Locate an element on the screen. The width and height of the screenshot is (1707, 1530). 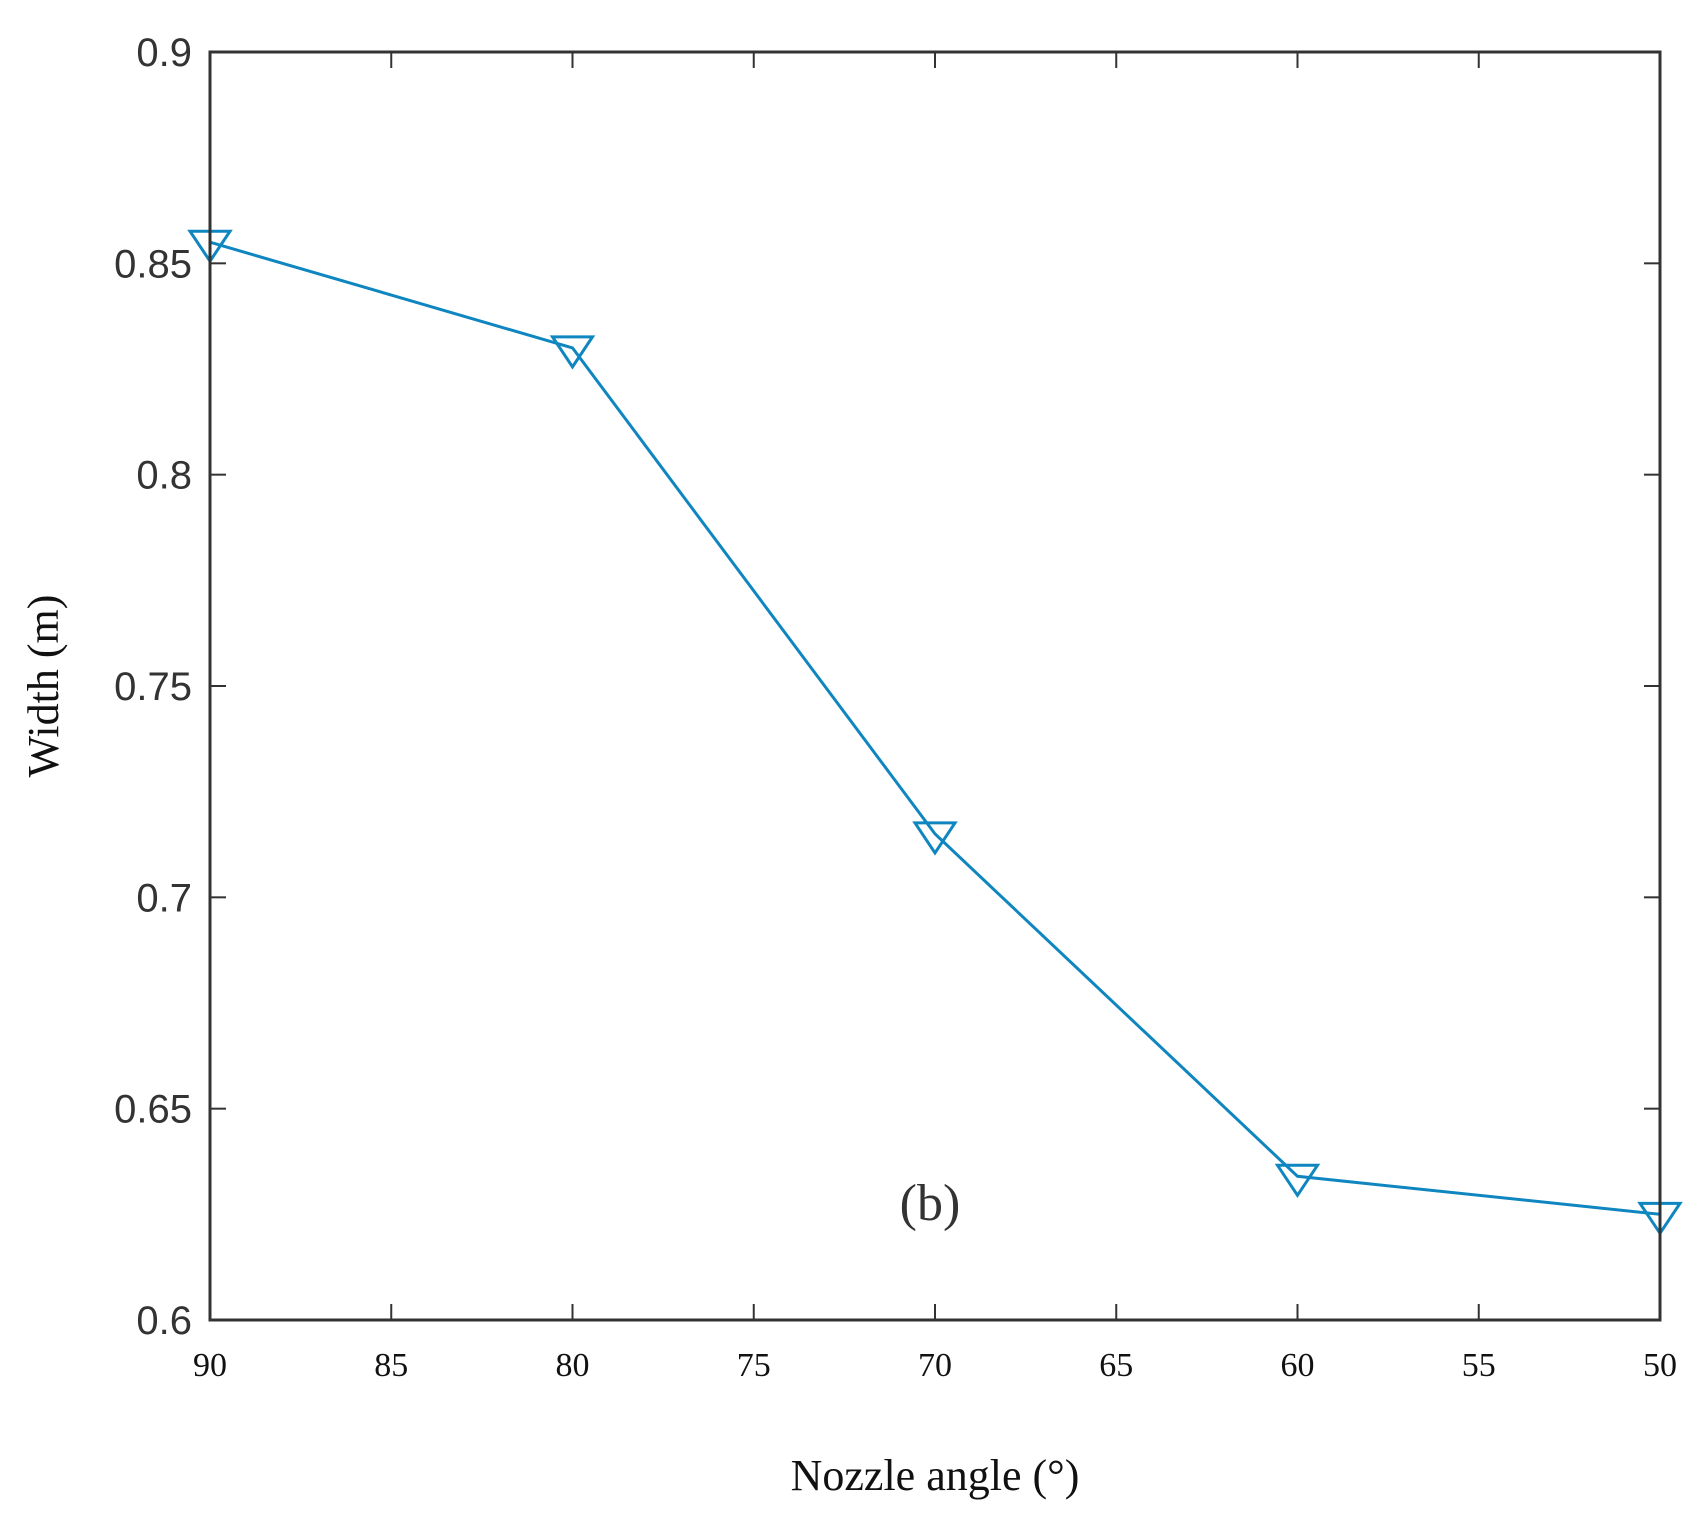
y-tick-label: 0.7 is located at coordinates (164, 898).